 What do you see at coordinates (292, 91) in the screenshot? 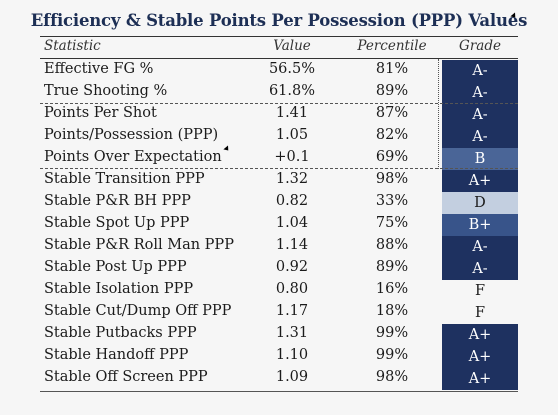
I see `value-cell: 61.8%` at bounding box center [292, 91].